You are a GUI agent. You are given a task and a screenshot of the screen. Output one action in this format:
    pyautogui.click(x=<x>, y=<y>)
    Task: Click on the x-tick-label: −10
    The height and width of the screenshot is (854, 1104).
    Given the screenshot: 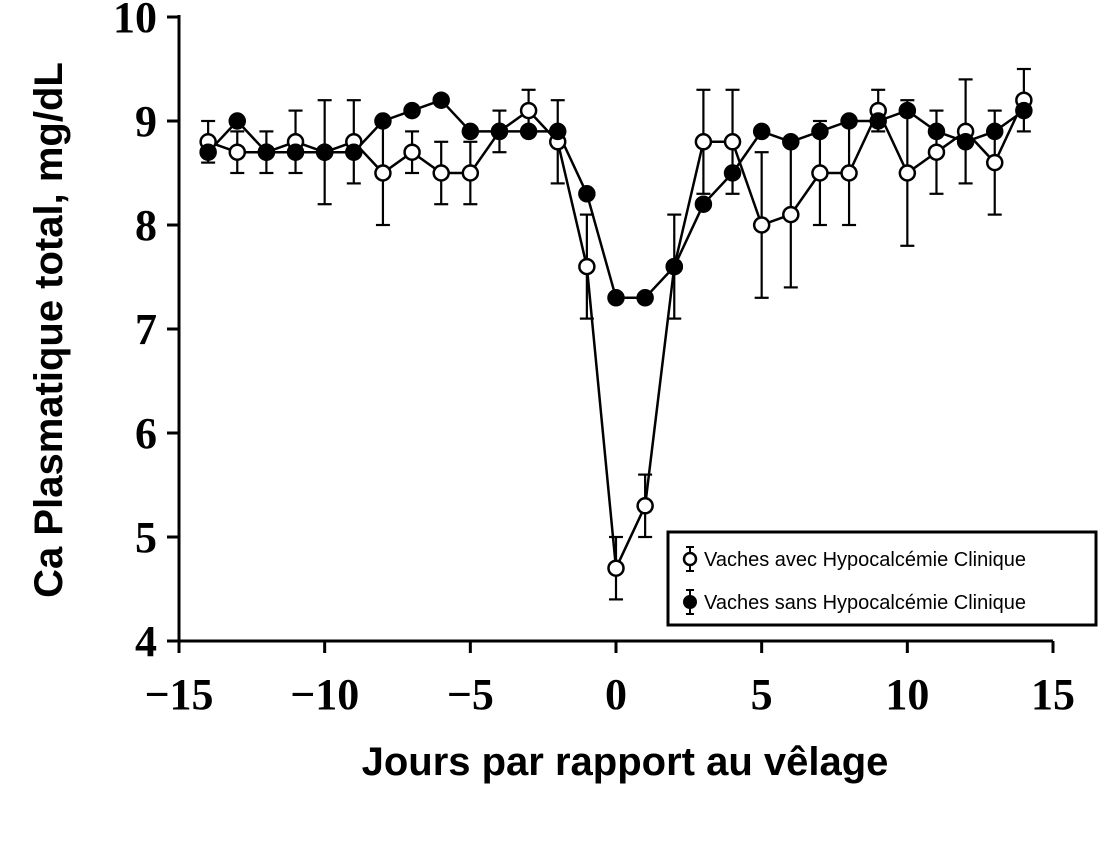 What is the action you would take?
    pyautogui.click(x=324, y=694)
    